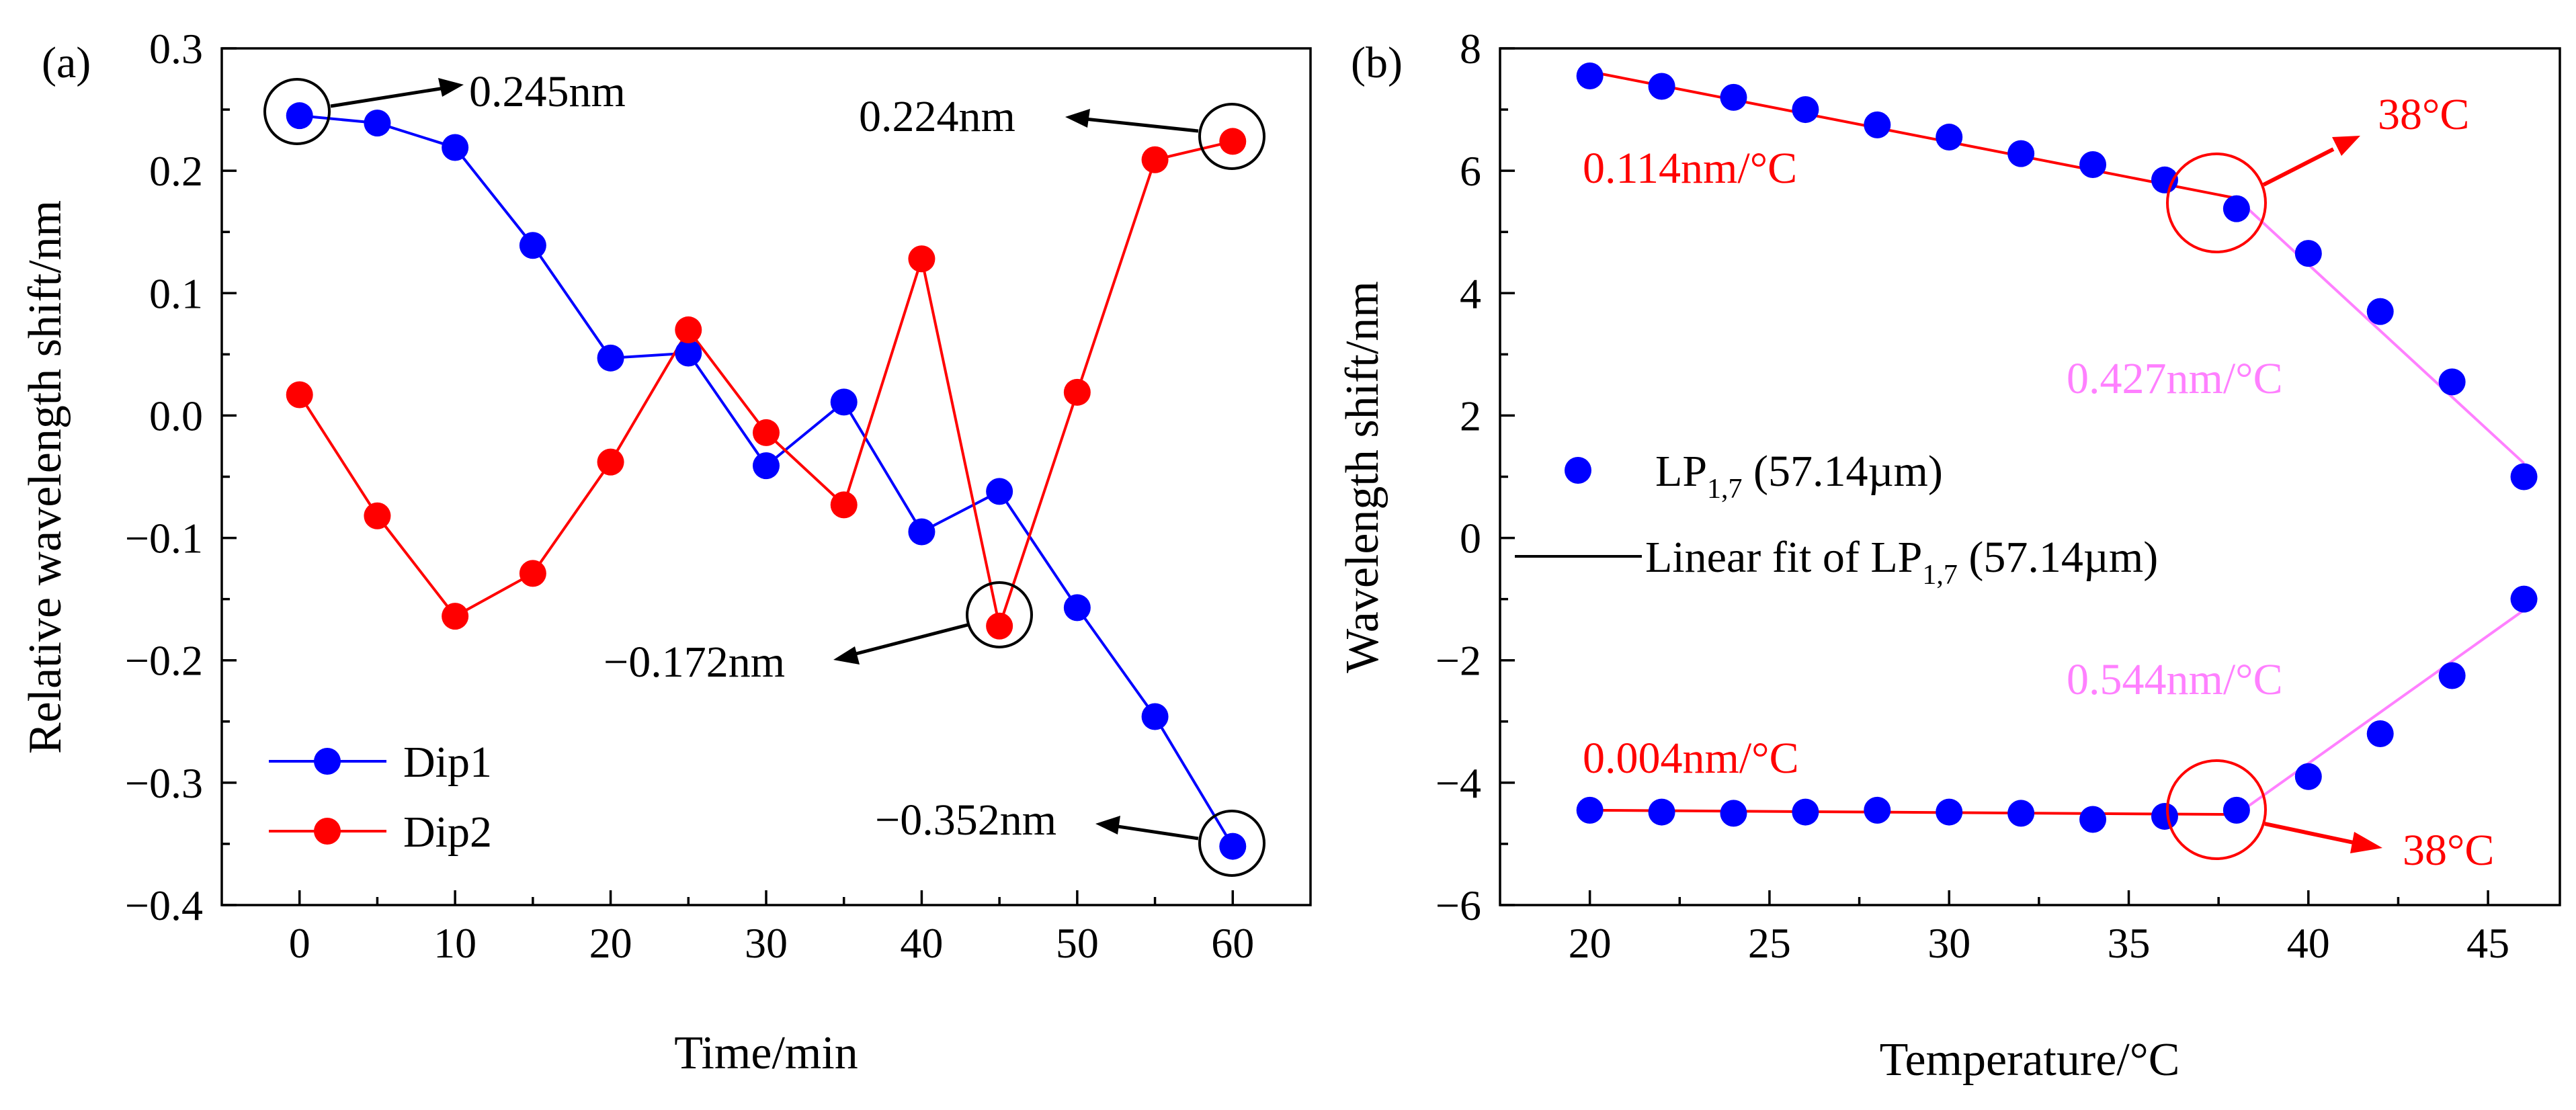  Describe the element at coordinates (176, 49) in the screenshot. I see `y-tick-label-0p3: 0.3` at that location.